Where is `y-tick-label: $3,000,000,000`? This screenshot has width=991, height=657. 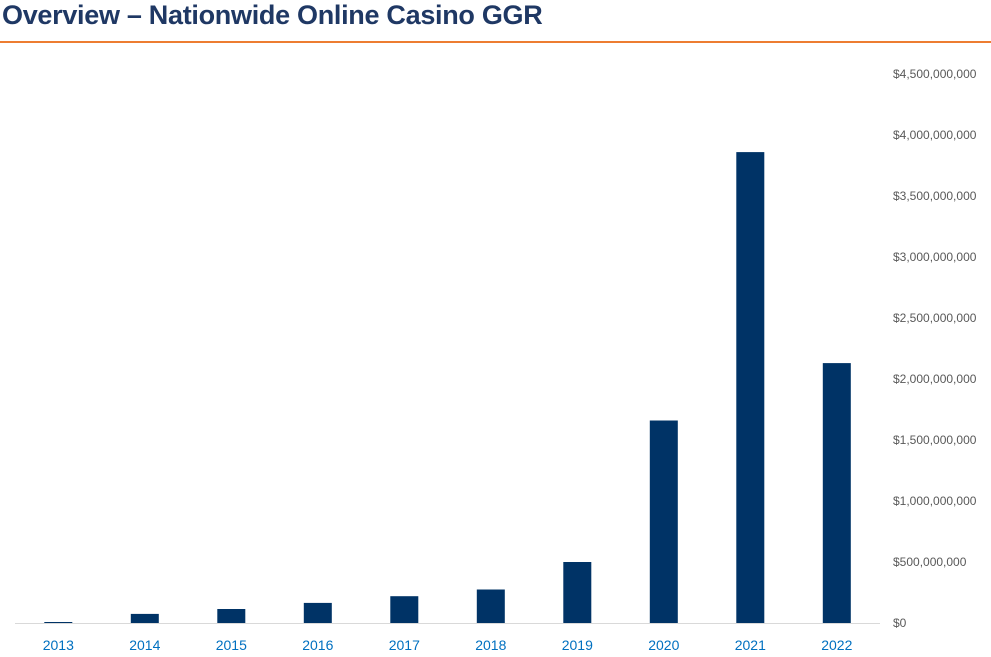 y-tick-label: $3,000,000,000 is located at coordinates (935, 257).